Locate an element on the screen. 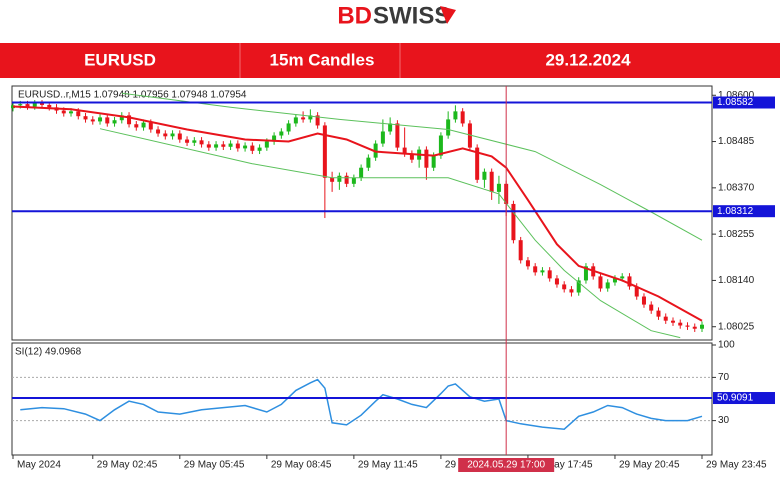 The image size is (780, 483). logo-bd: BD is located at coordinates (354, 15).